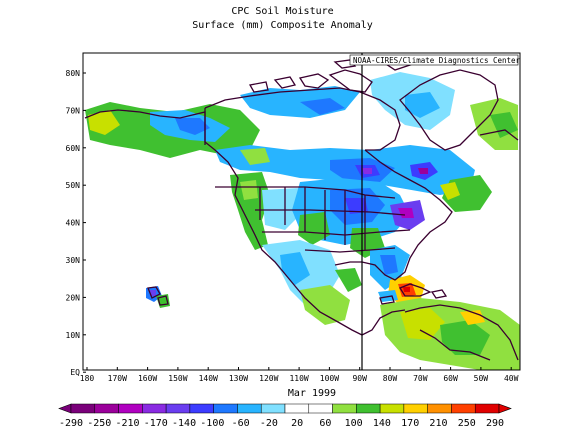 This screenshot has height=437, width=565. I want to click on colorbar-label: 290, so click(495, 423).